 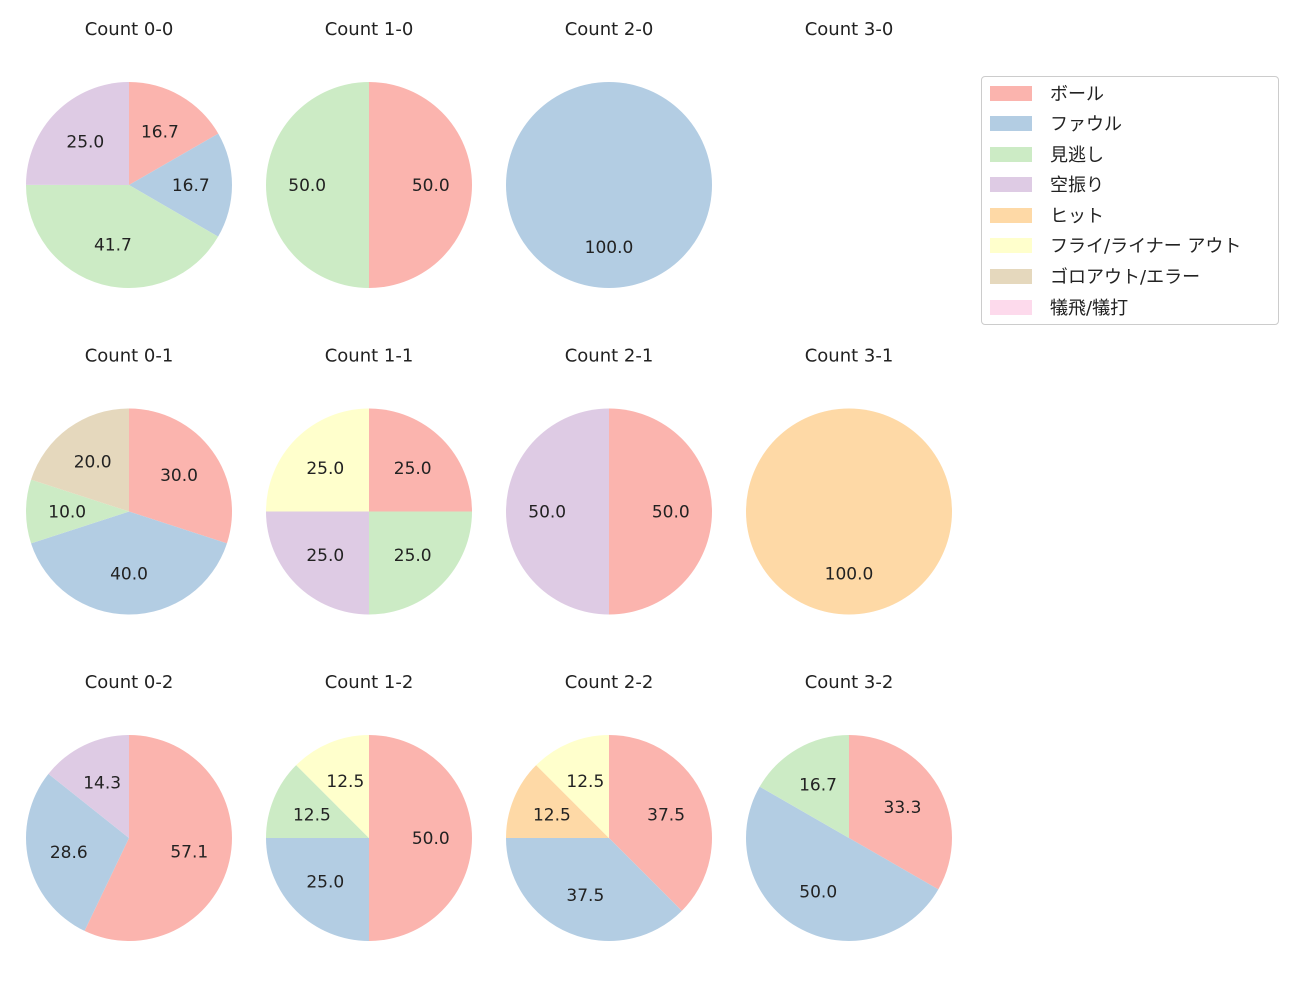 What do you see at coordinates (1077, 216) in the screenshot?
I see `legend-label: ヒット` at bounding box center [1077, 216].